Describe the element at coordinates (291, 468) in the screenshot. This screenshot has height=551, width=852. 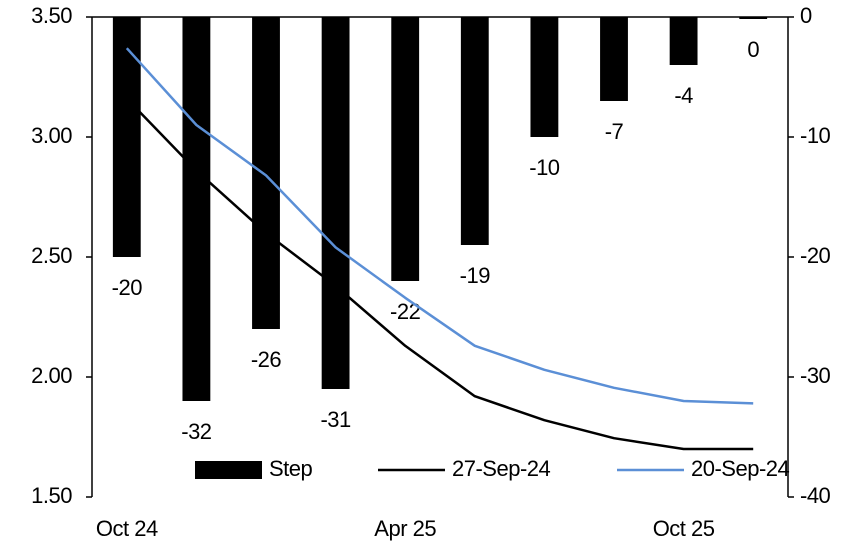
I see `legend-label: Step` at that location.